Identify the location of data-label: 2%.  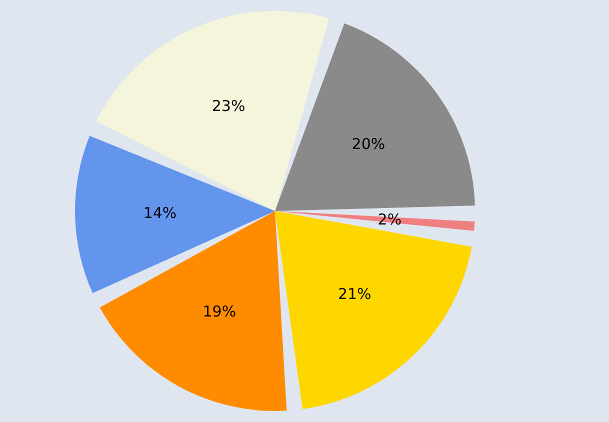
(390, 219).